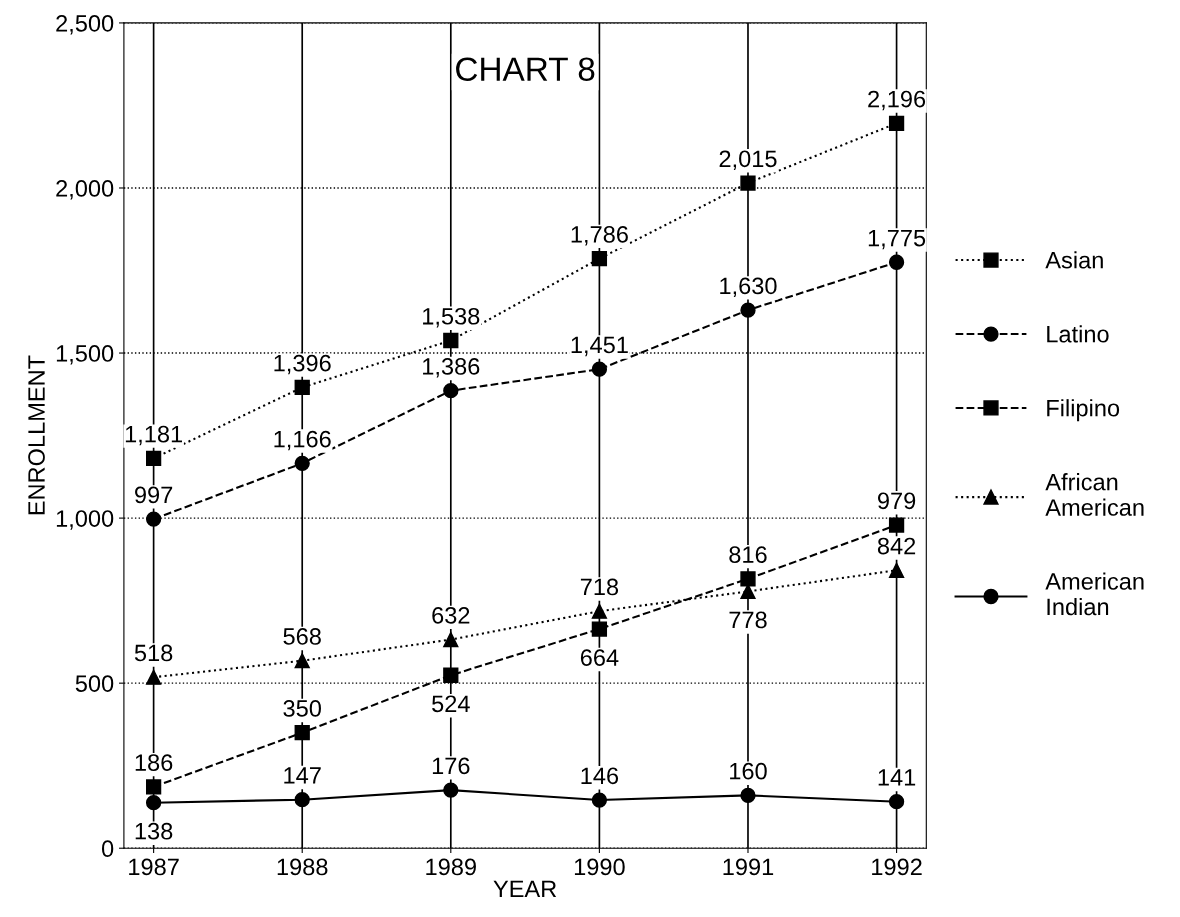 This screenshot has width=1180, height=917. Describe the element at coordinates (107, 849) in the screenshot. I see `y-tick-label: 0` at that location.